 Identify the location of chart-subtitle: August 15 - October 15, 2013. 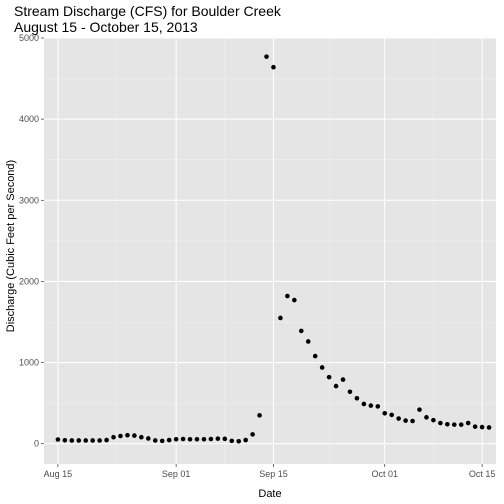
(106, 27).